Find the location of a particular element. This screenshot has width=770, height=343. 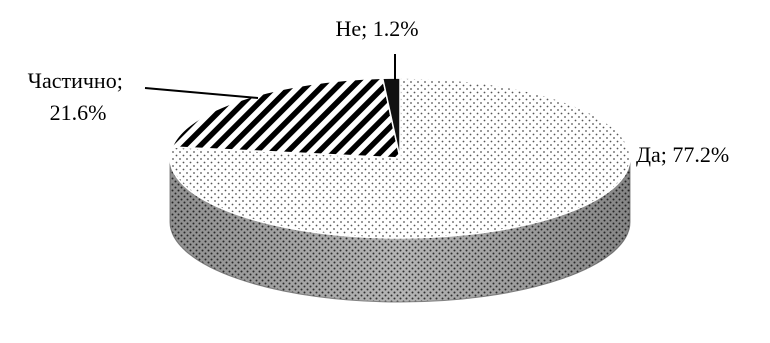

data-label-da: Да; 77.2% is located at coordinates (682, 154).